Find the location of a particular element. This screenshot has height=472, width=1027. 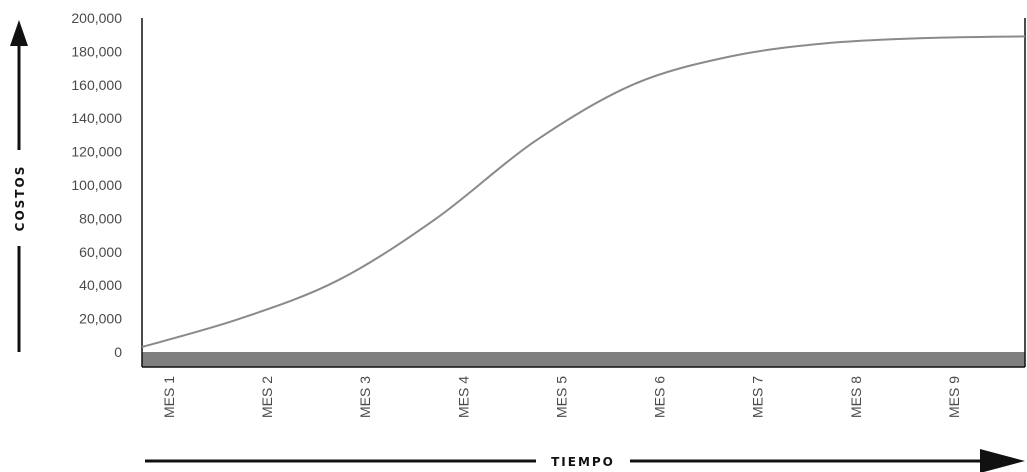

y-axis-arrow: COSTOS is located at coordinates (19, 186).